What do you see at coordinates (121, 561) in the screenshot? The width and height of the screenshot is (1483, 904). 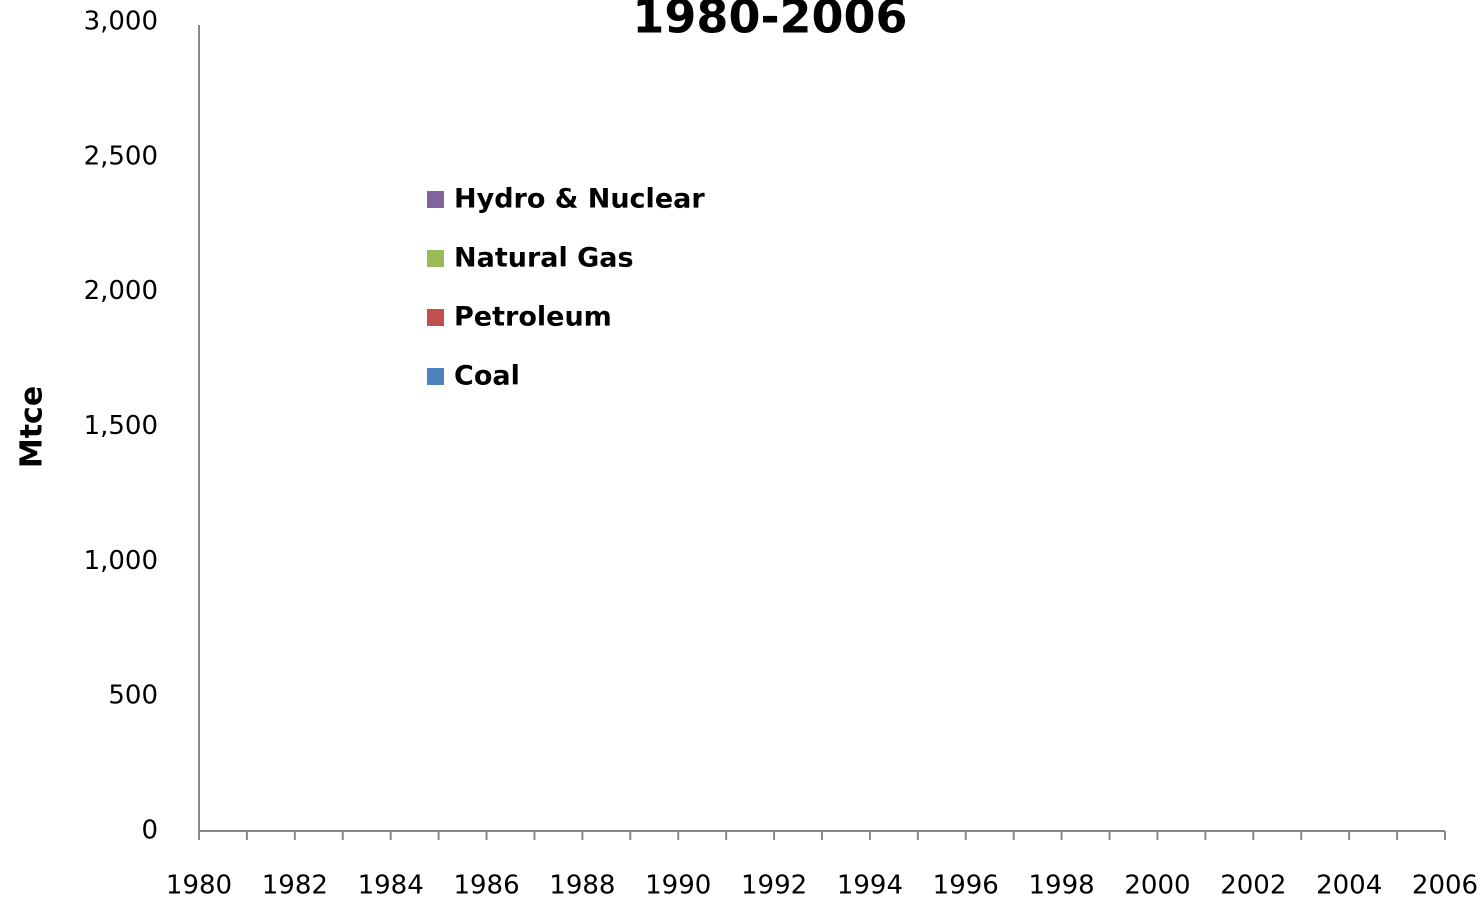 I see `y-tick-label: 1,000` at bounding box center [121, 561].